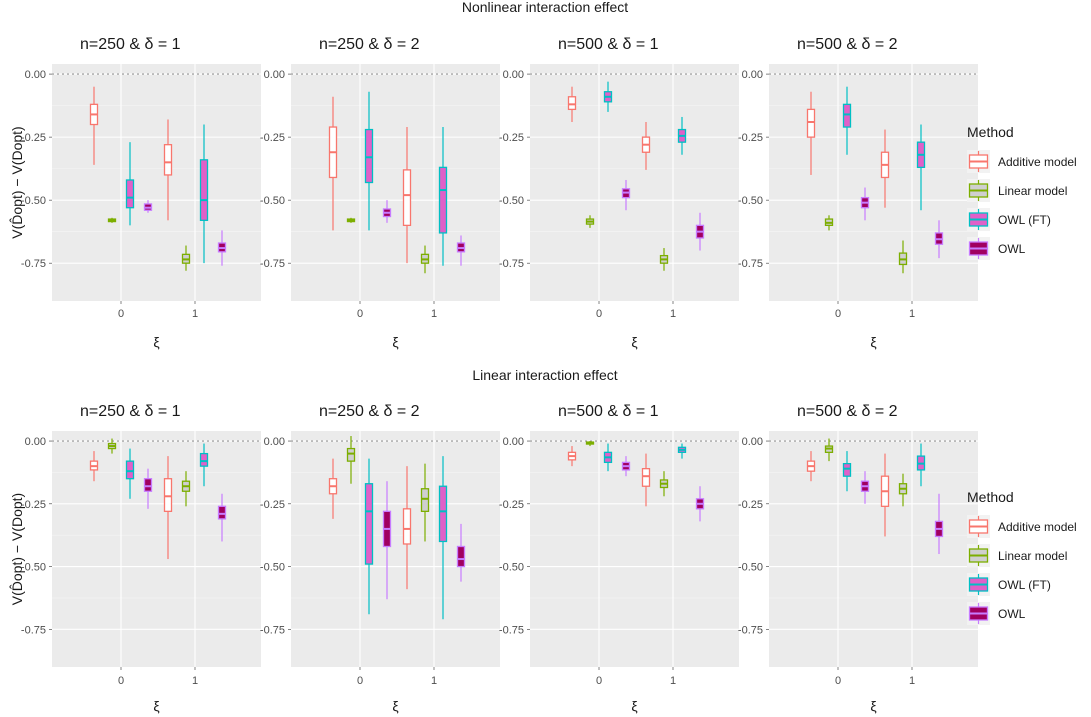  What do you see at coordinates (847, 411) in the screenshot?
I see `panel-title: n=500 & δ = 2` at bounding box center [847, 411].